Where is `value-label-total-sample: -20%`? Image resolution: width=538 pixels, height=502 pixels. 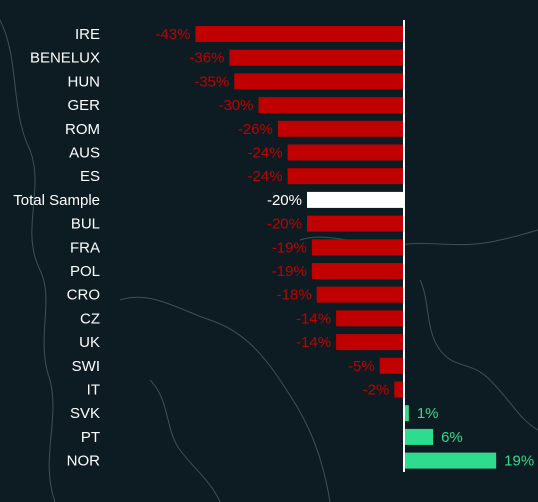
value-label-total-sample: -20% is located at coordinates (284, 200).